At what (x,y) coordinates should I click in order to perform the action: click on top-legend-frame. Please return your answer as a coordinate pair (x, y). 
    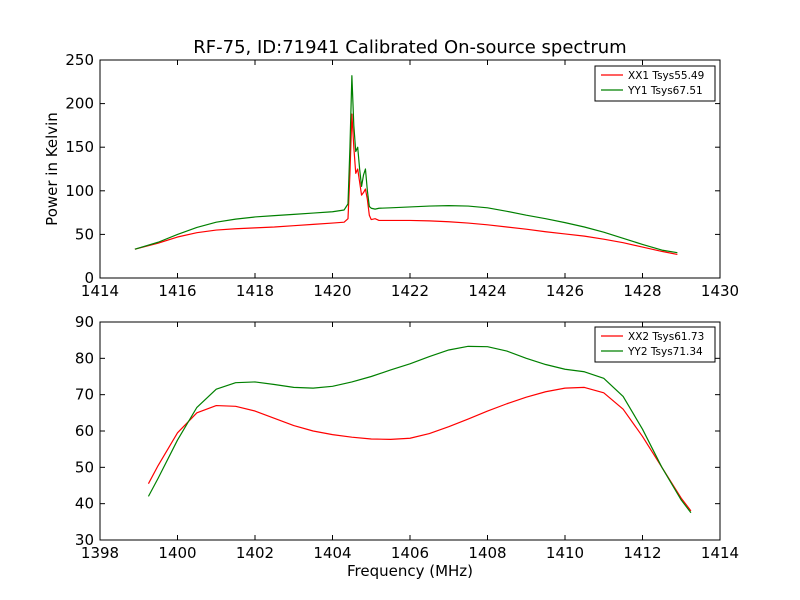
    Looking at the image, I should click on (655, 83).